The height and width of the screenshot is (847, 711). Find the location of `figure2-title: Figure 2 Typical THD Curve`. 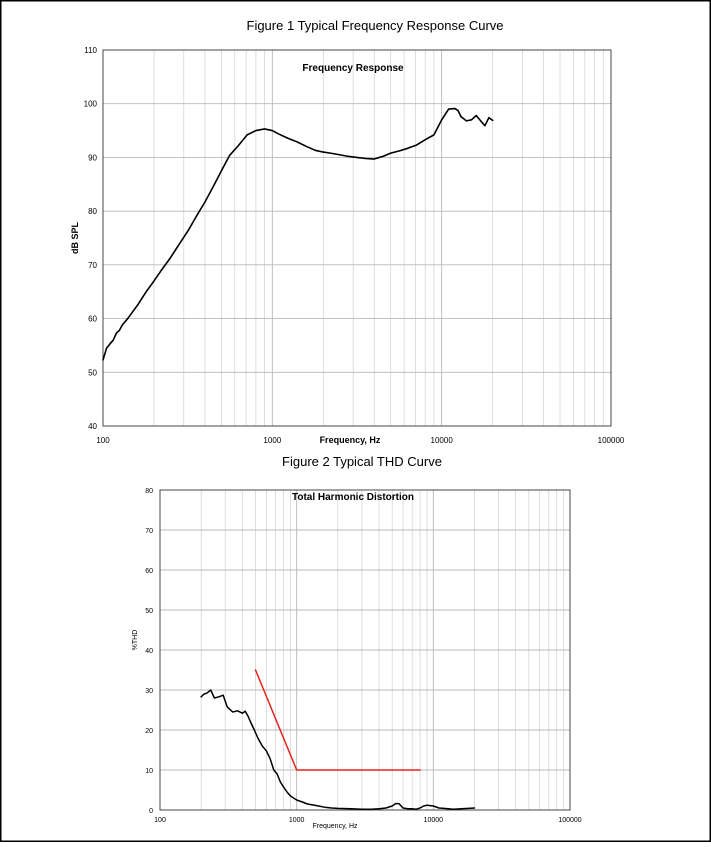

figure2-title: Figure 2 Typical THD Curve is located at coordinates (362, 461).